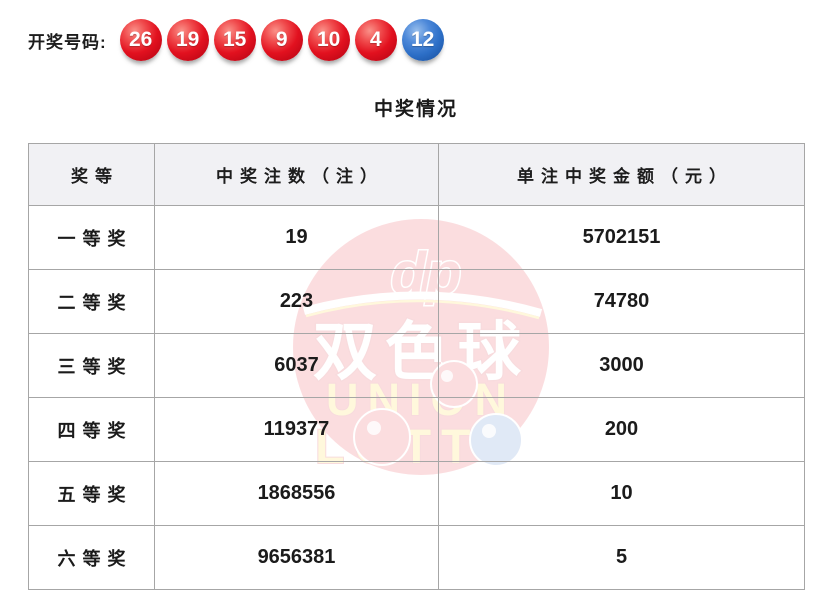 The width and height of the screenshot is (840, 607). What do you see at coordinates (621, 493) in the screenshot?
I see `amount-cell: 10` at bounding box center [621, 493].